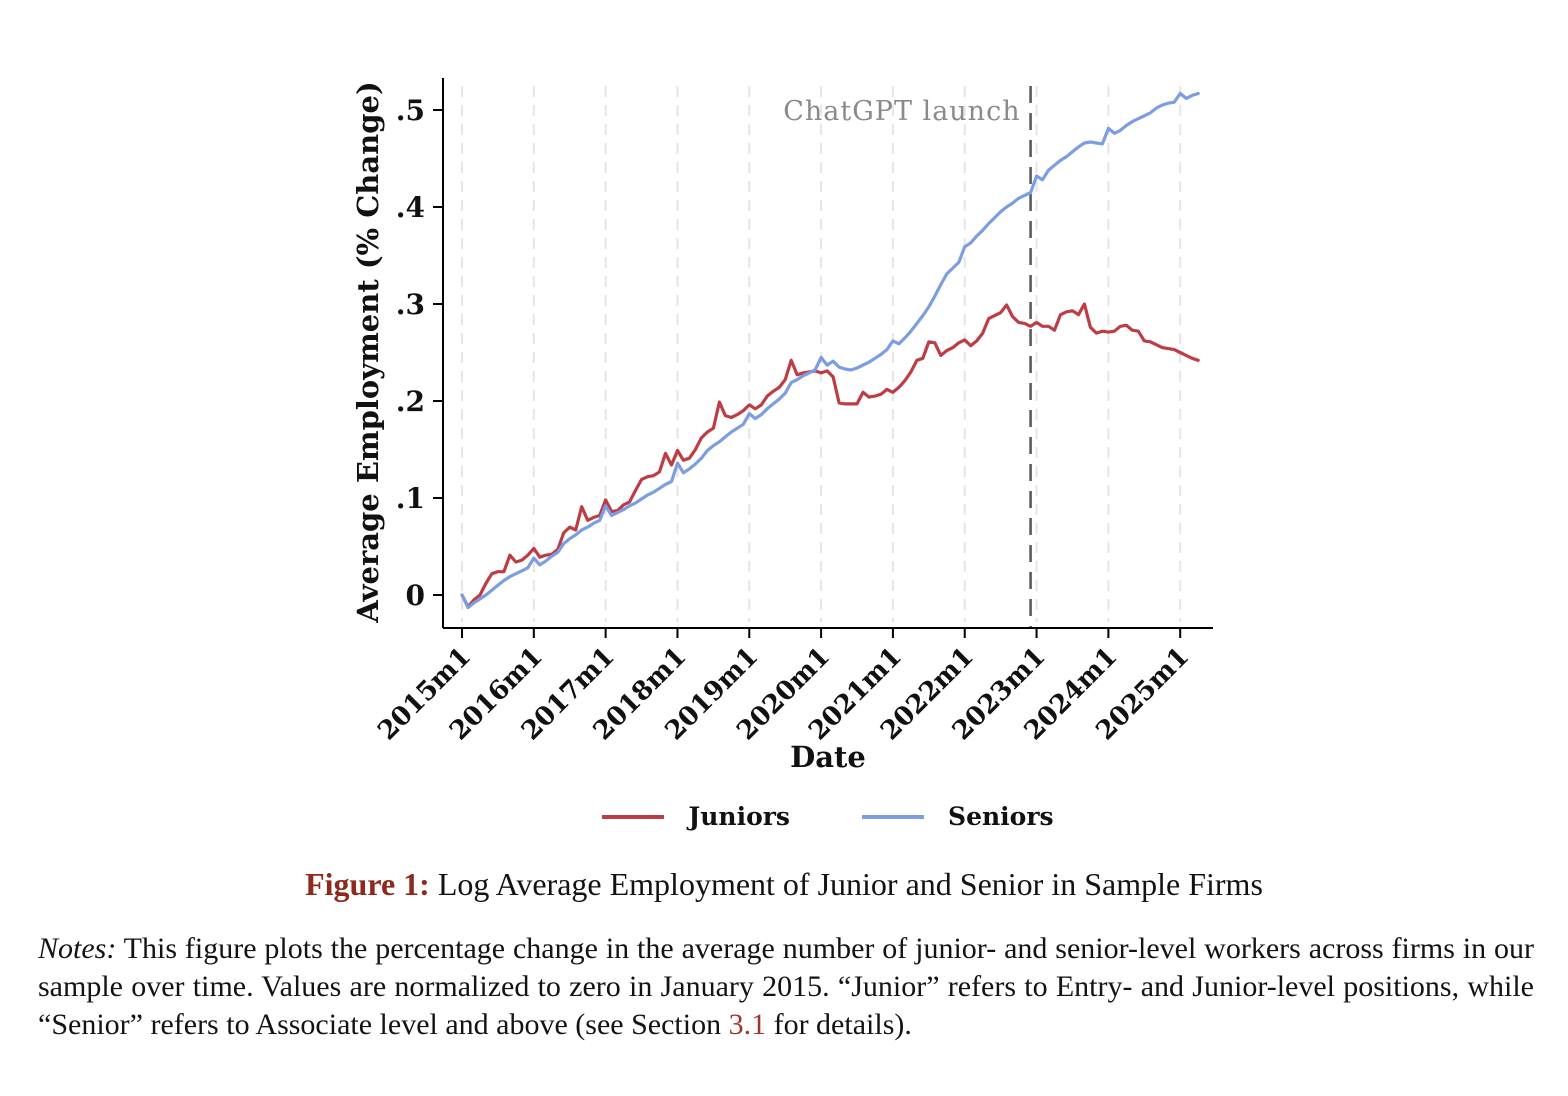 Image resolution: width=1568 pixels, height=1096 pixels. Describe the element at coordinates (893, 816) in the screenshot. I see `seniors-line-swatch` at that location.